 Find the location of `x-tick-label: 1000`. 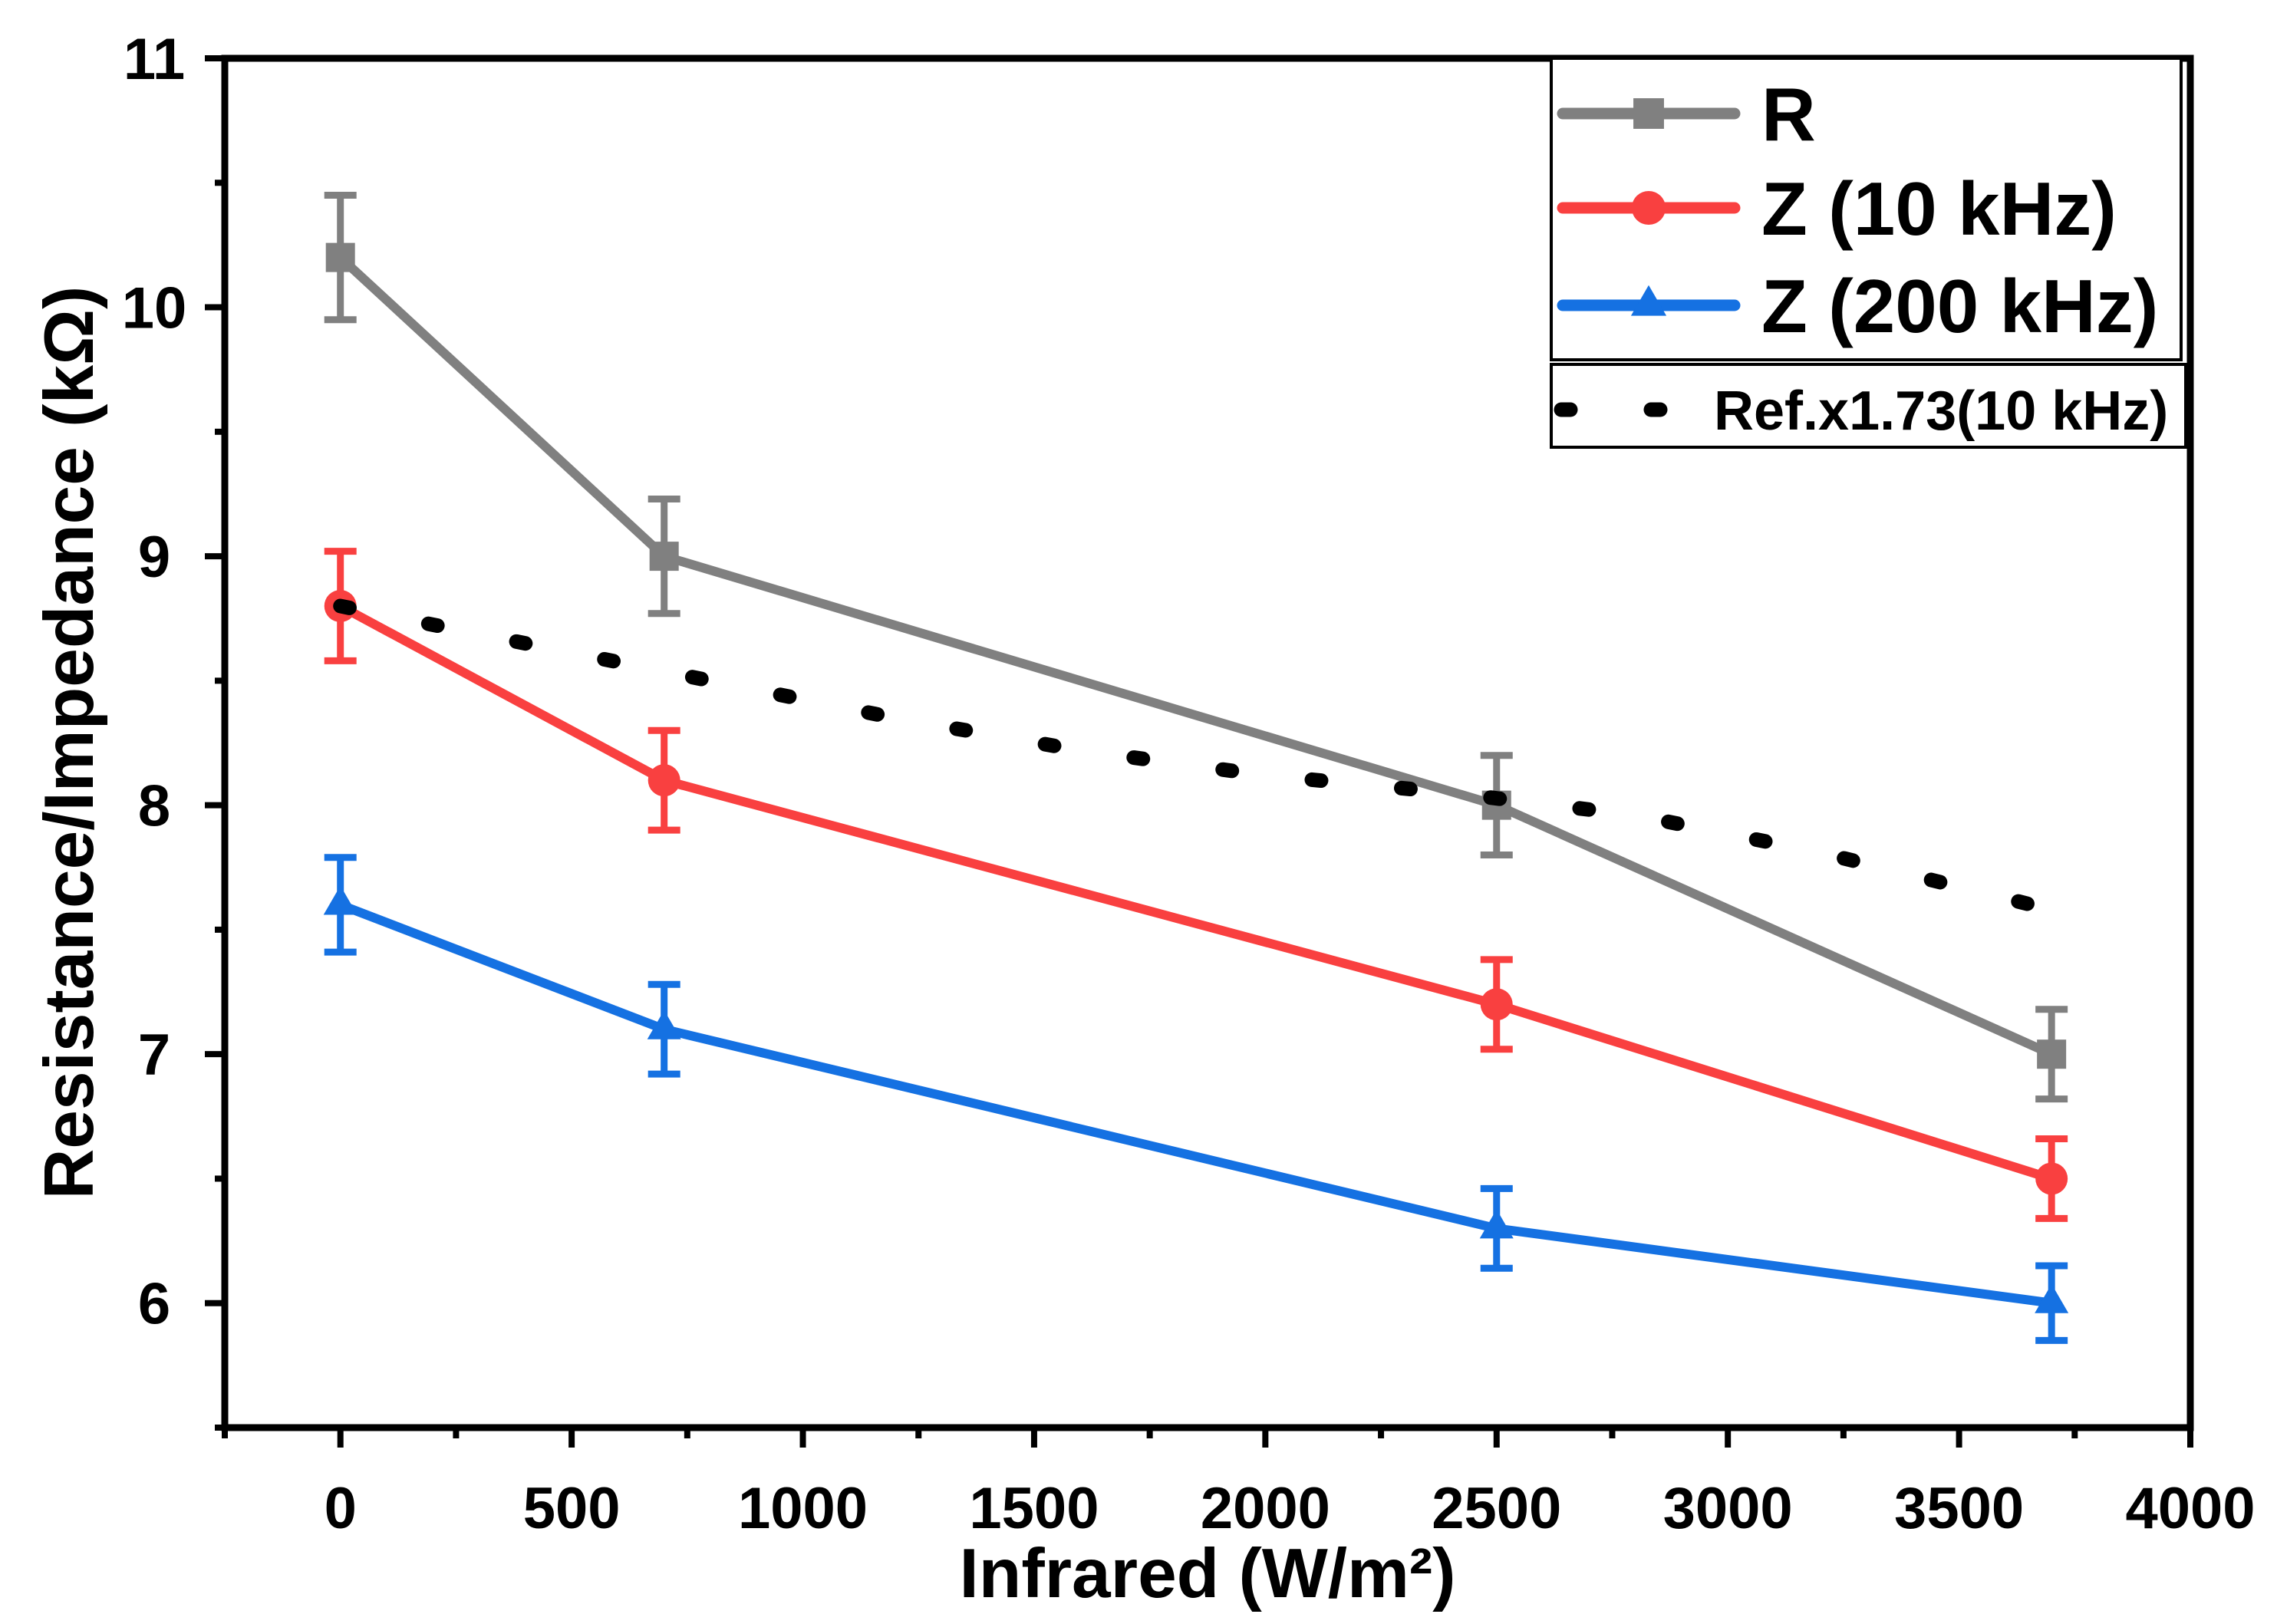

x-tick-label: 1000 is located at coordinates (803, 1508).